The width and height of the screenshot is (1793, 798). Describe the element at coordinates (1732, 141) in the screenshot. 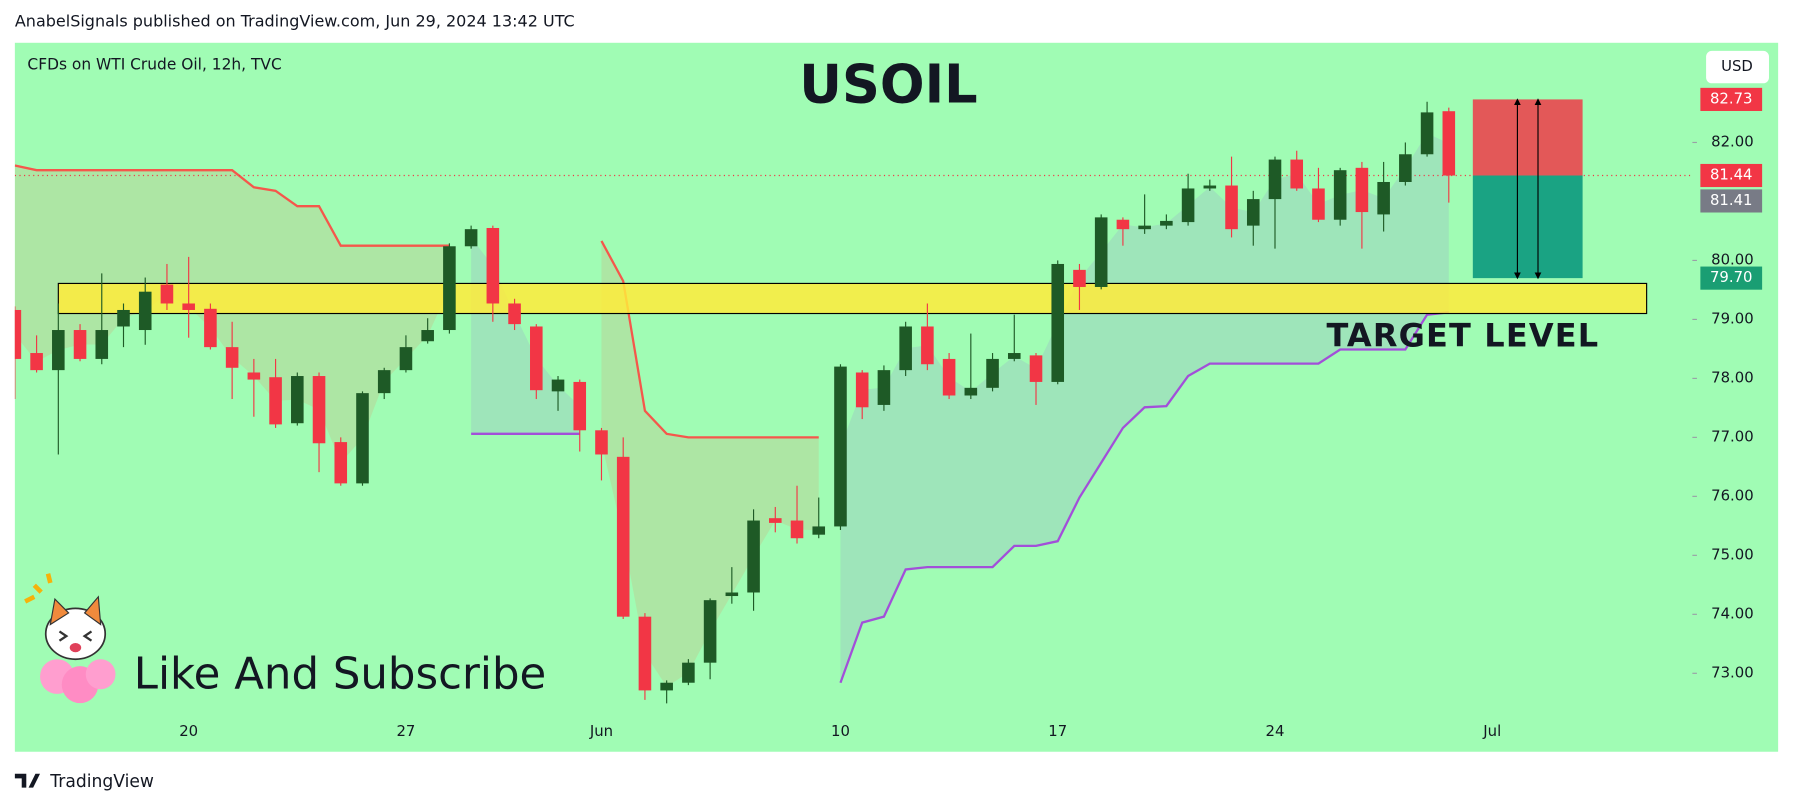

I see `y-tick-label: 82.00` at that location.